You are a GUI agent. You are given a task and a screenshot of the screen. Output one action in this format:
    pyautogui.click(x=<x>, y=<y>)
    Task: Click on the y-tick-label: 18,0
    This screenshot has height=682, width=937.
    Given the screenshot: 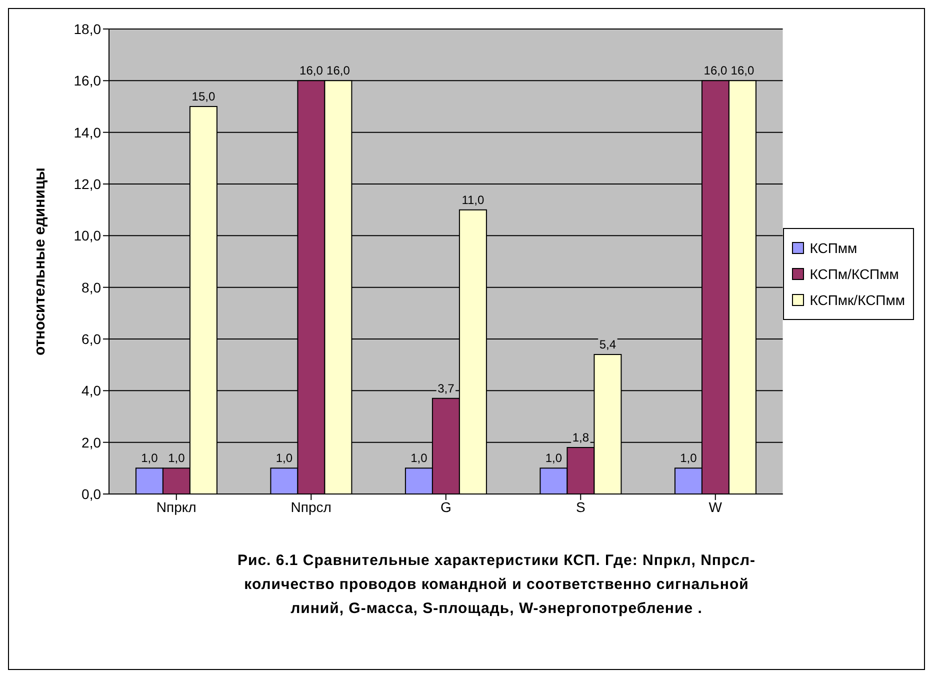 What is the action you would take?
    pyautogui.click(x=88, y=28)
    